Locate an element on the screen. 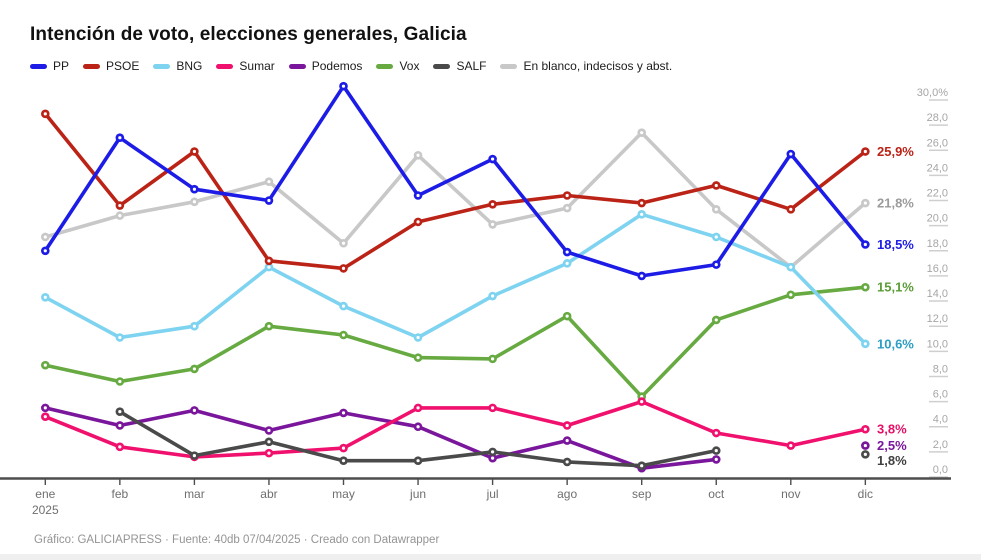 This screenshot has height=560, width=981. x-tick-label: oct is located at coordinates (716, 494).